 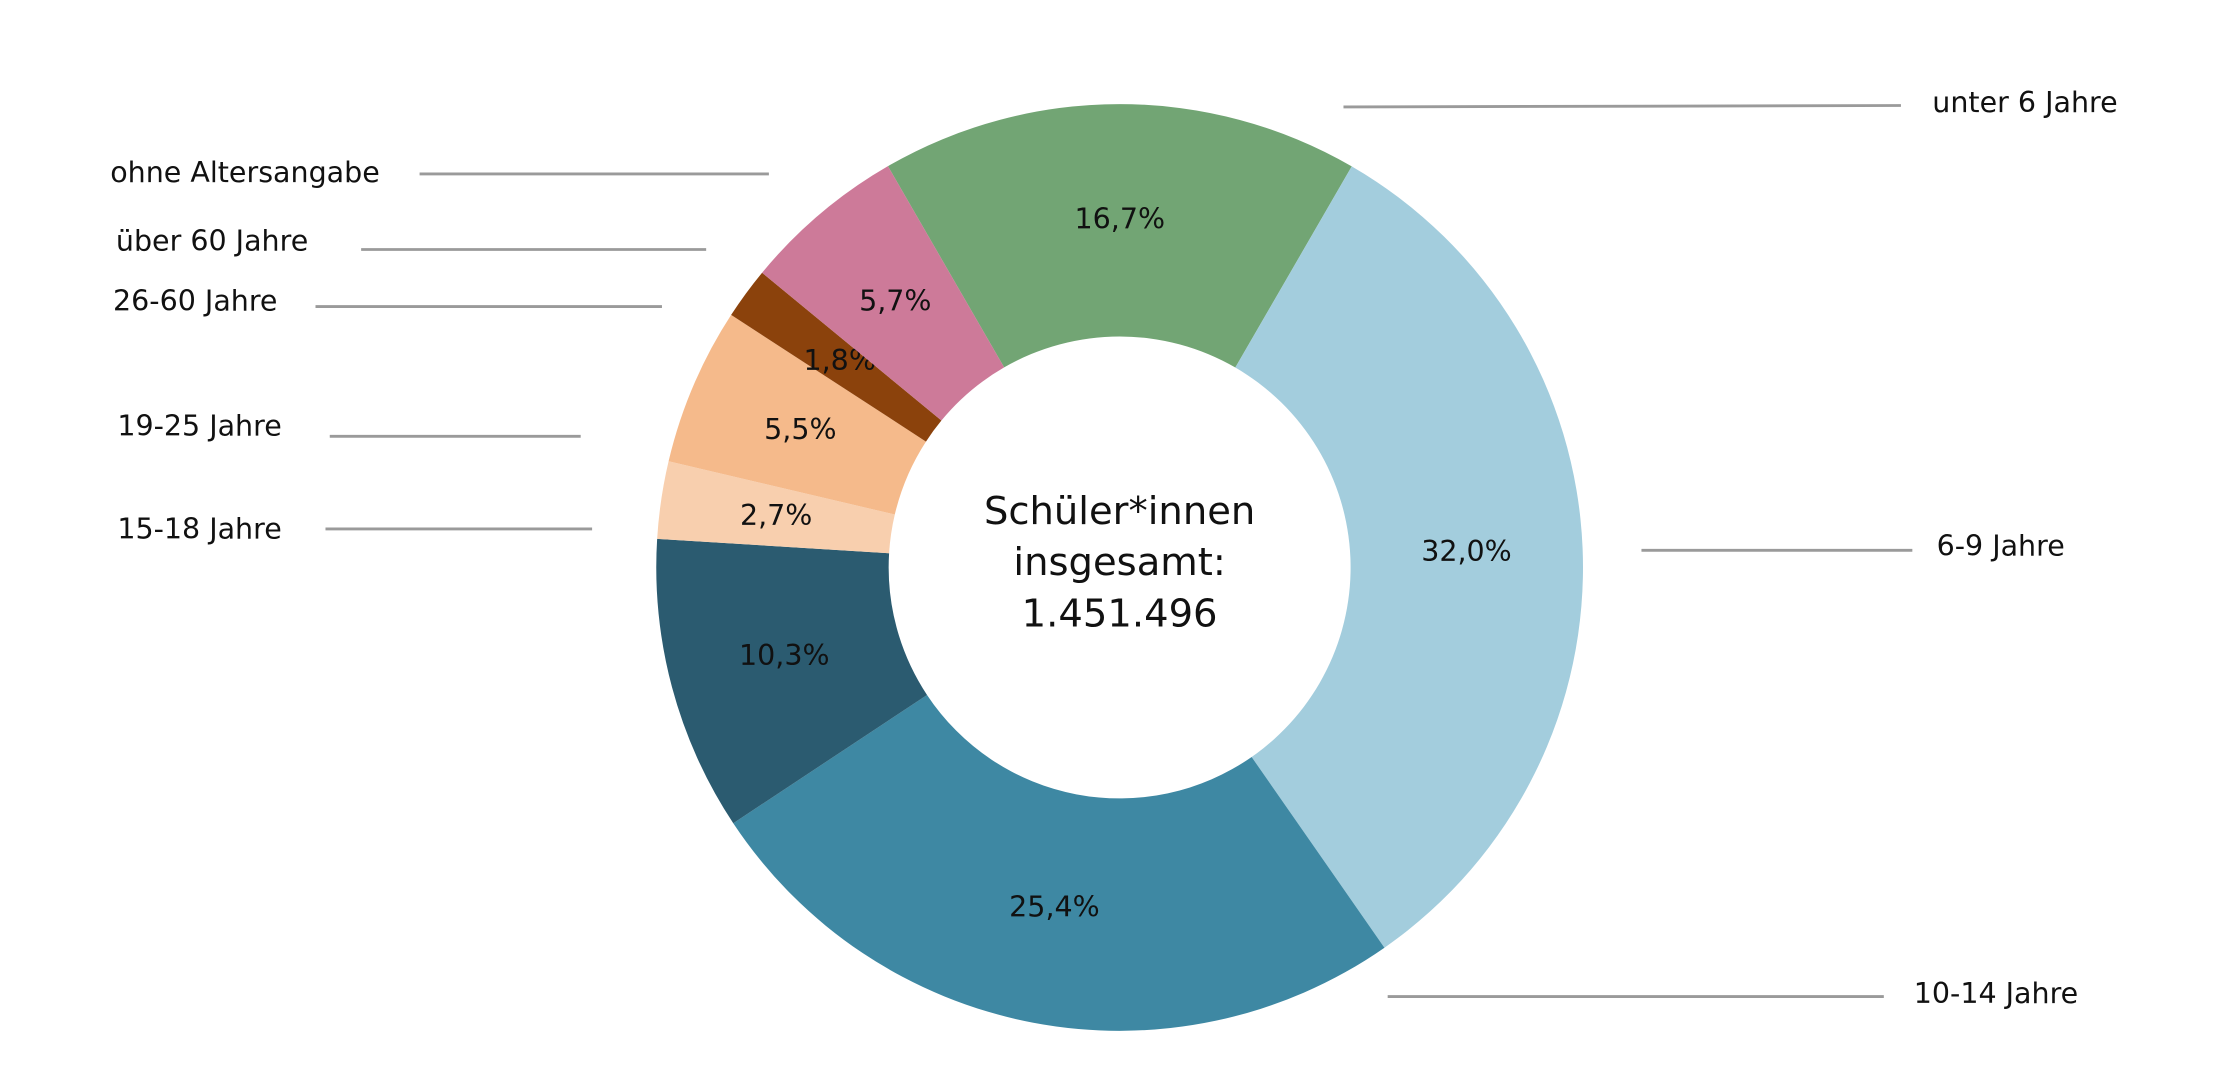 I want to click on category-label: 10-14 Jahre, so click(x=1996, y=993).